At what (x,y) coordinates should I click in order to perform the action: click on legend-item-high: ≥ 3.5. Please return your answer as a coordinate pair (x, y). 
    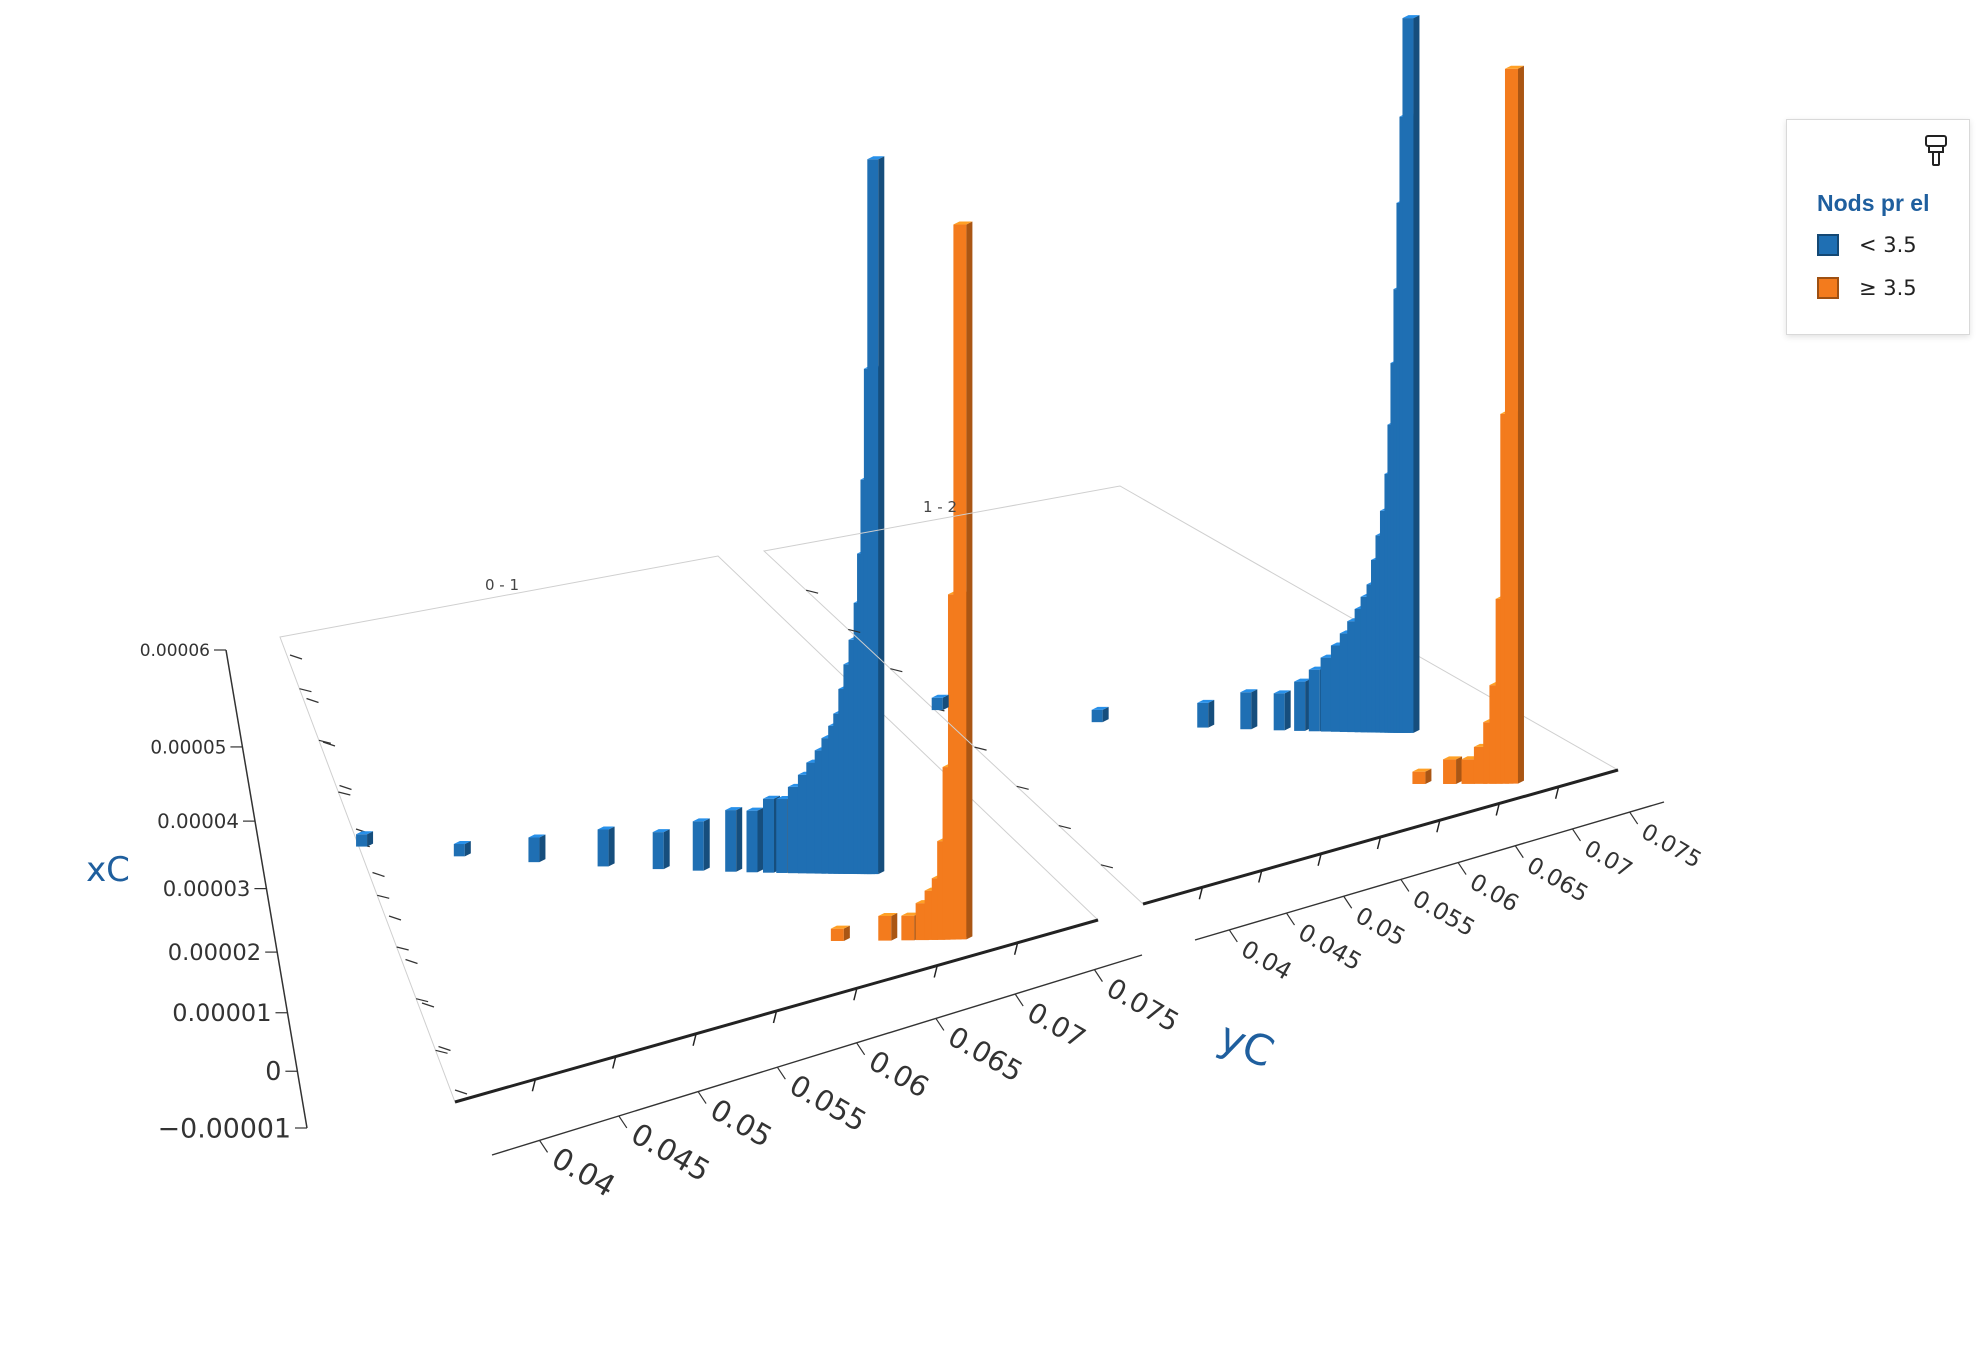
    Looking at the image, I should click on (1867, 288).